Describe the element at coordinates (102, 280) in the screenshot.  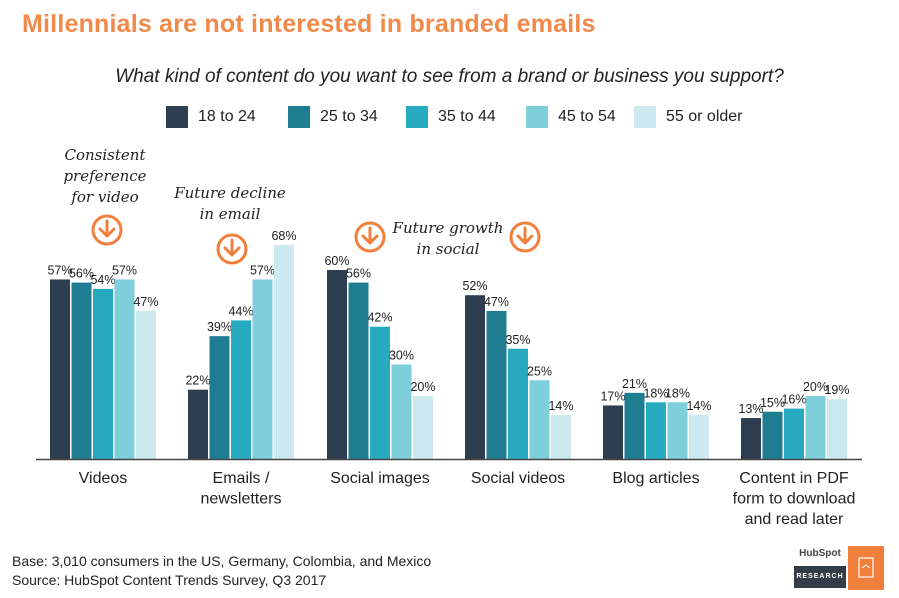
I see `data-label: 54%` at that location.